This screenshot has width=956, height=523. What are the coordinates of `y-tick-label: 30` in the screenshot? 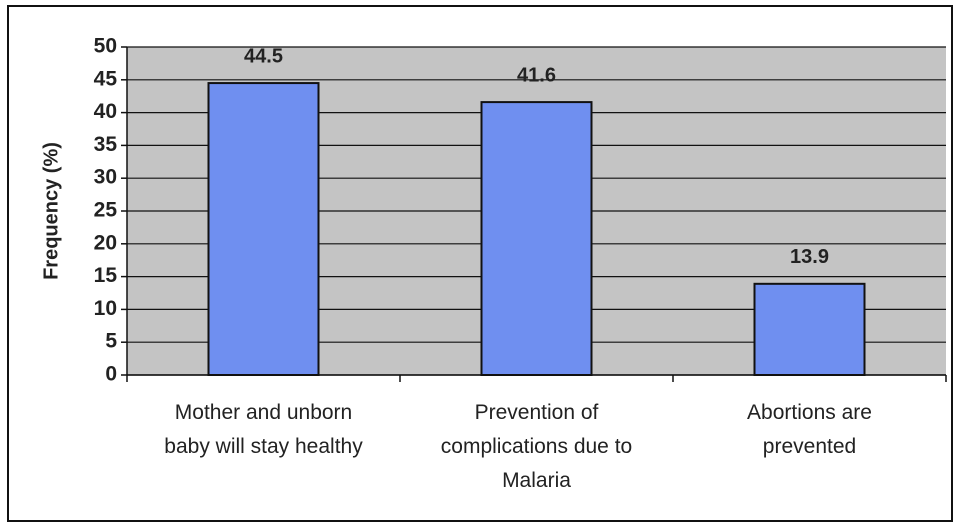 It's located at (105, 177).